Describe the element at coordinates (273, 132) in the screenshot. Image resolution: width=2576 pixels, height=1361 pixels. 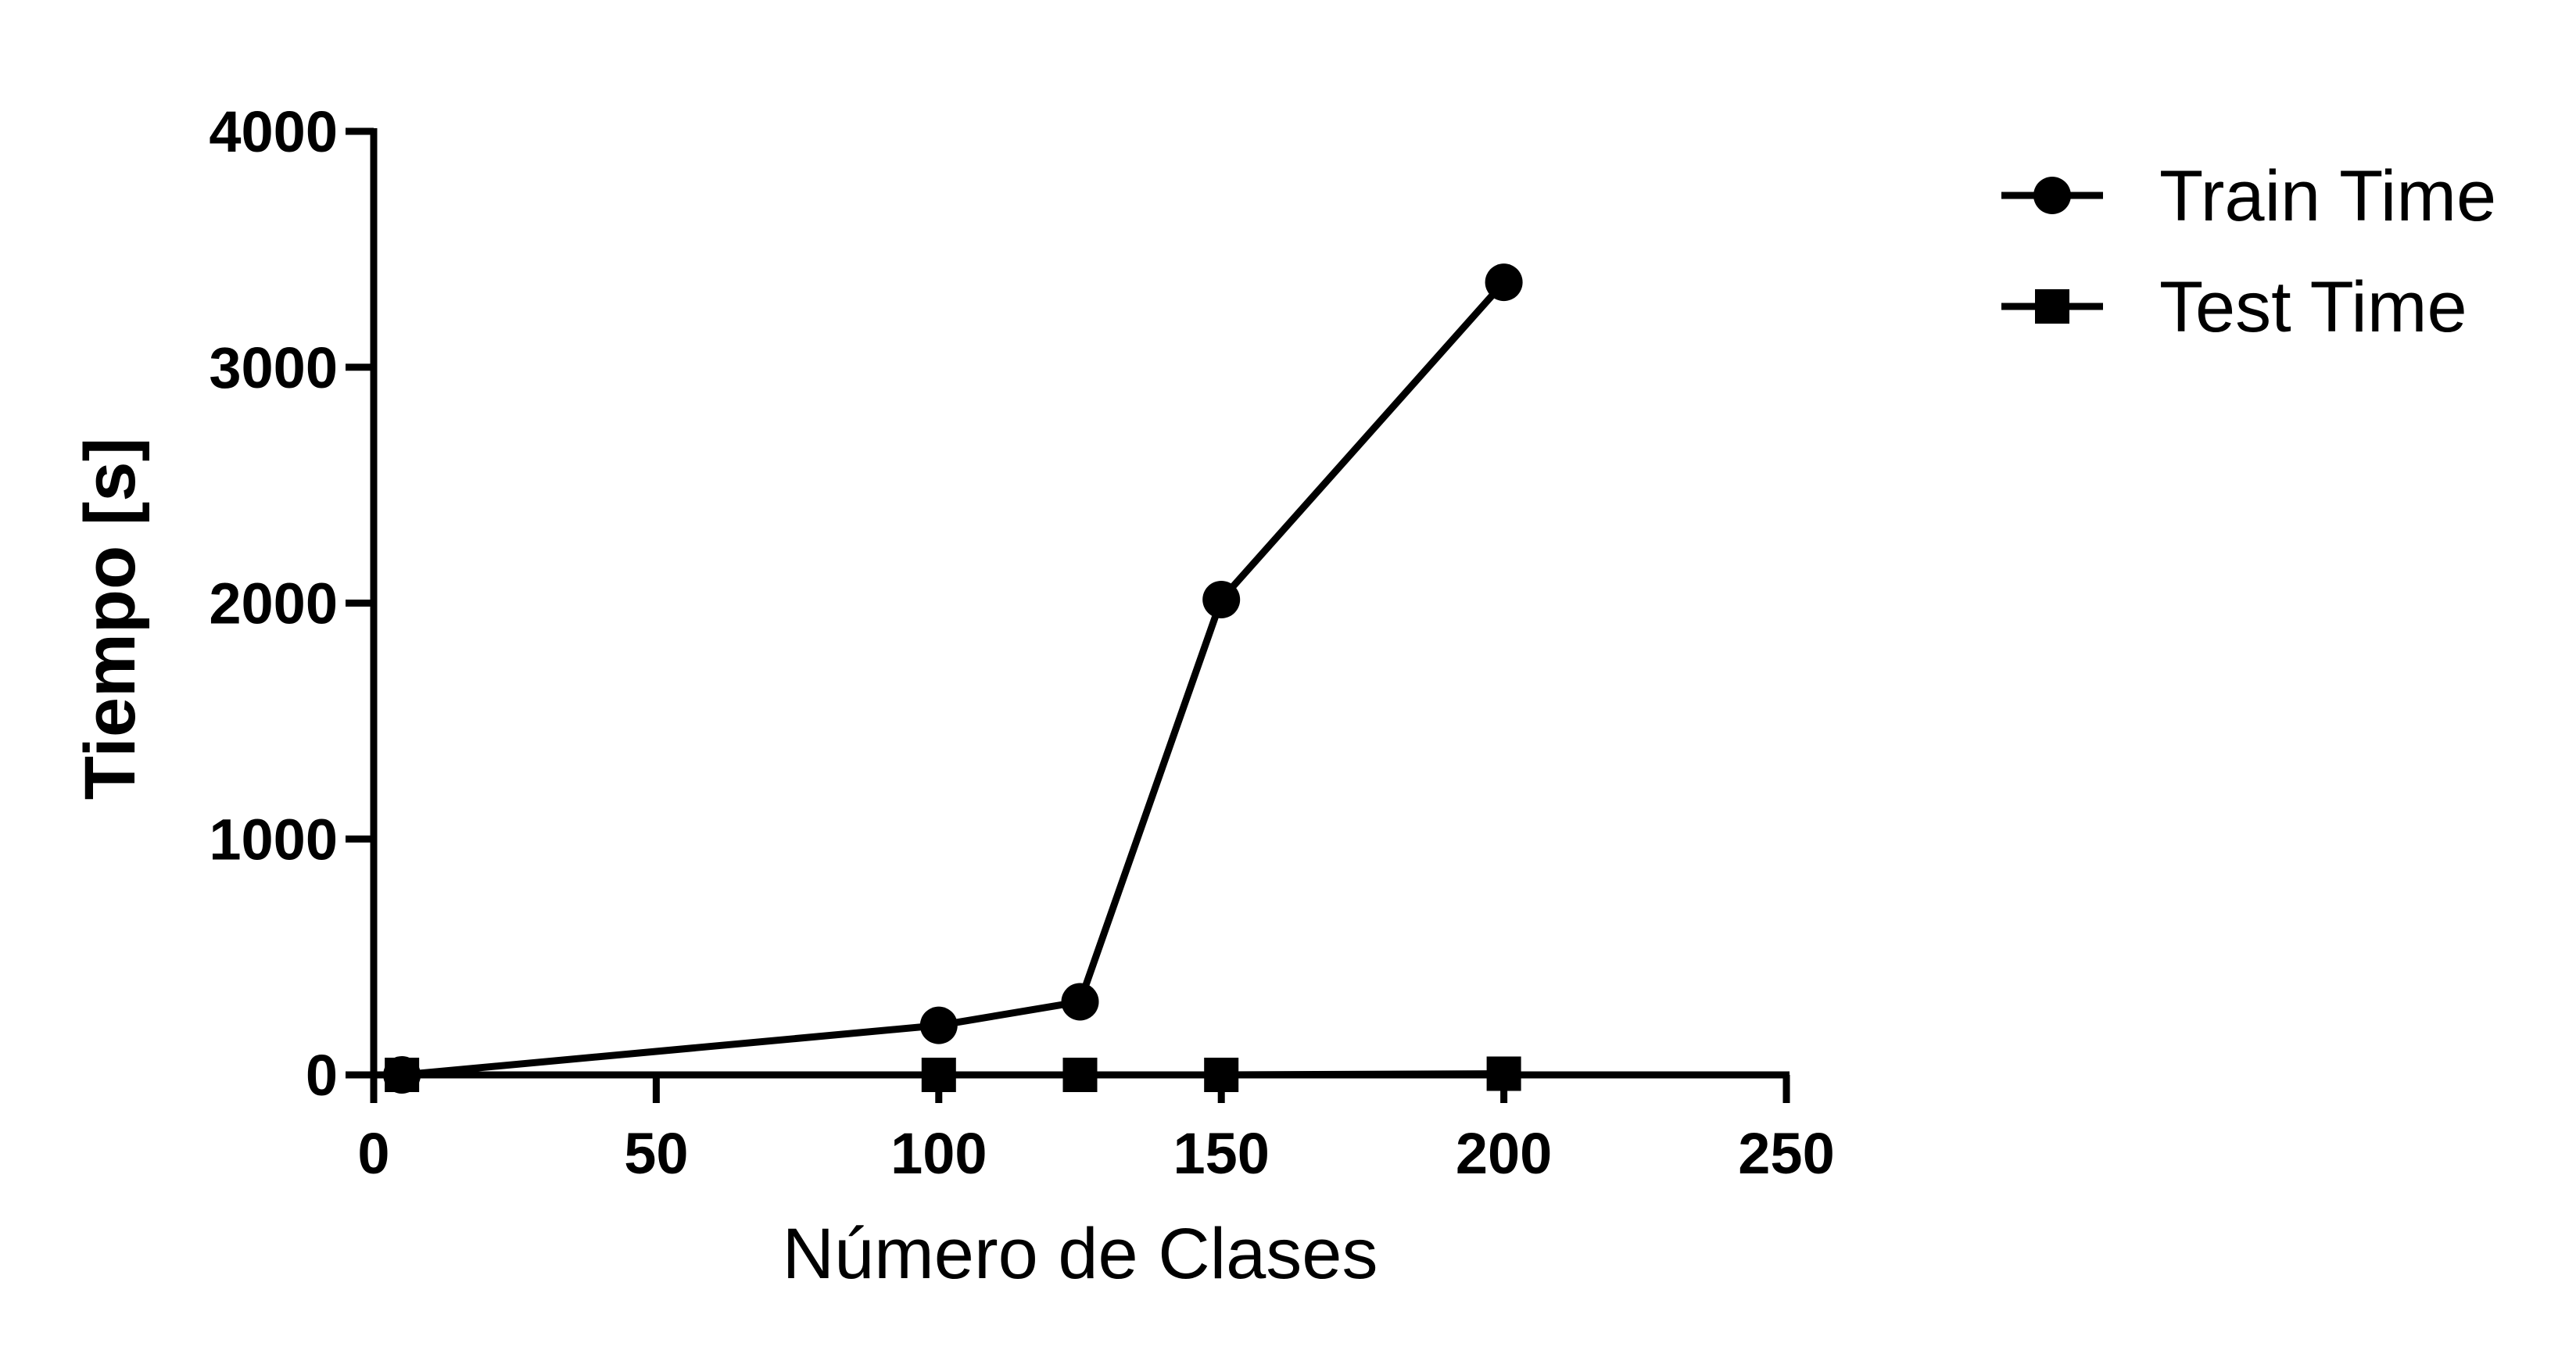
I see `y-tick-label: 4000` at that location.